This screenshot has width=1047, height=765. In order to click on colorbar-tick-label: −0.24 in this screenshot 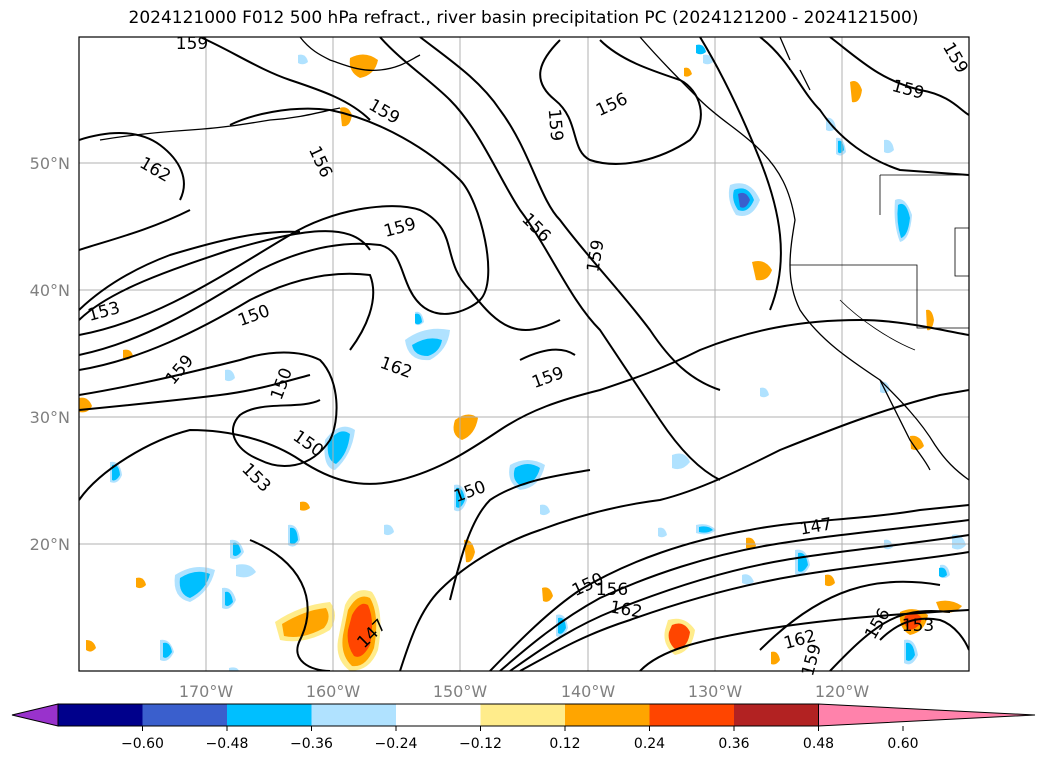, I will do `click(396, 744)`.